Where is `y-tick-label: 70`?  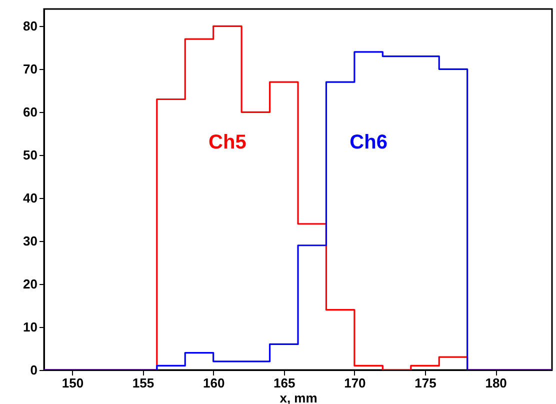
y-tick-label: 70 is located at coordinates (30, 69).